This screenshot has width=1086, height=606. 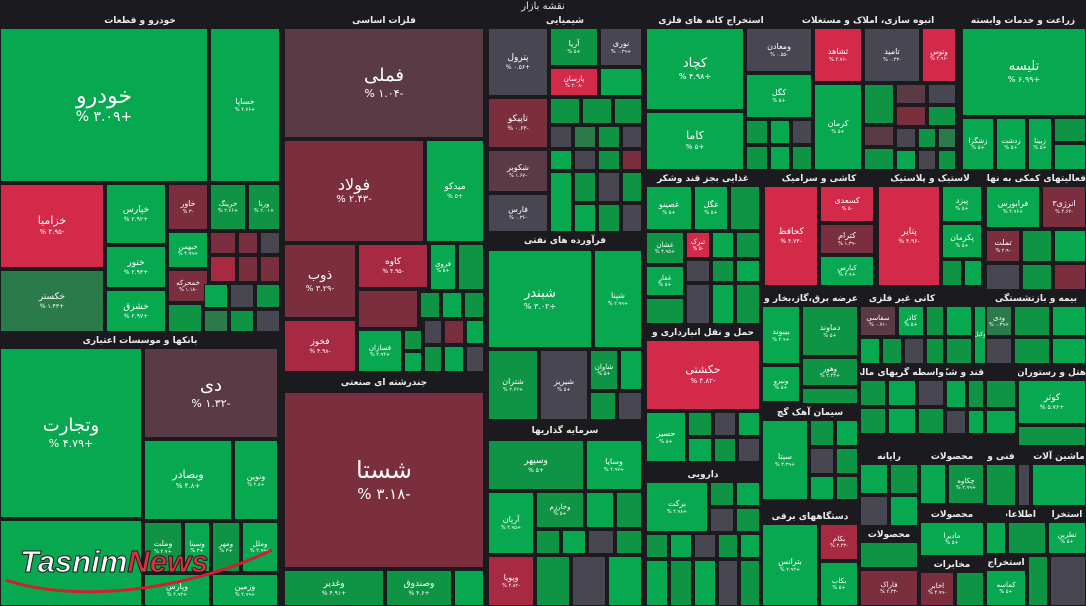 What do you see at coordinates (889, 588) in the screenshot?
I see `stock-tile: فاراک -۲.۴۳ %` at bounding box center [889, 588].